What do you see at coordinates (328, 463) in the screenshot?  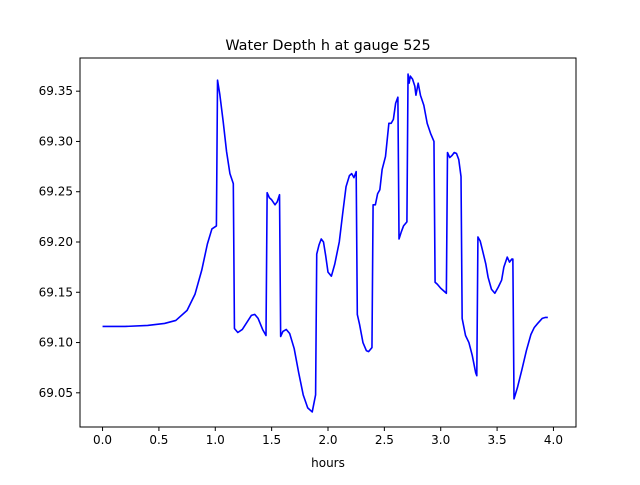 I see `x-axis-label: hours` at bounding box center [328, 463].